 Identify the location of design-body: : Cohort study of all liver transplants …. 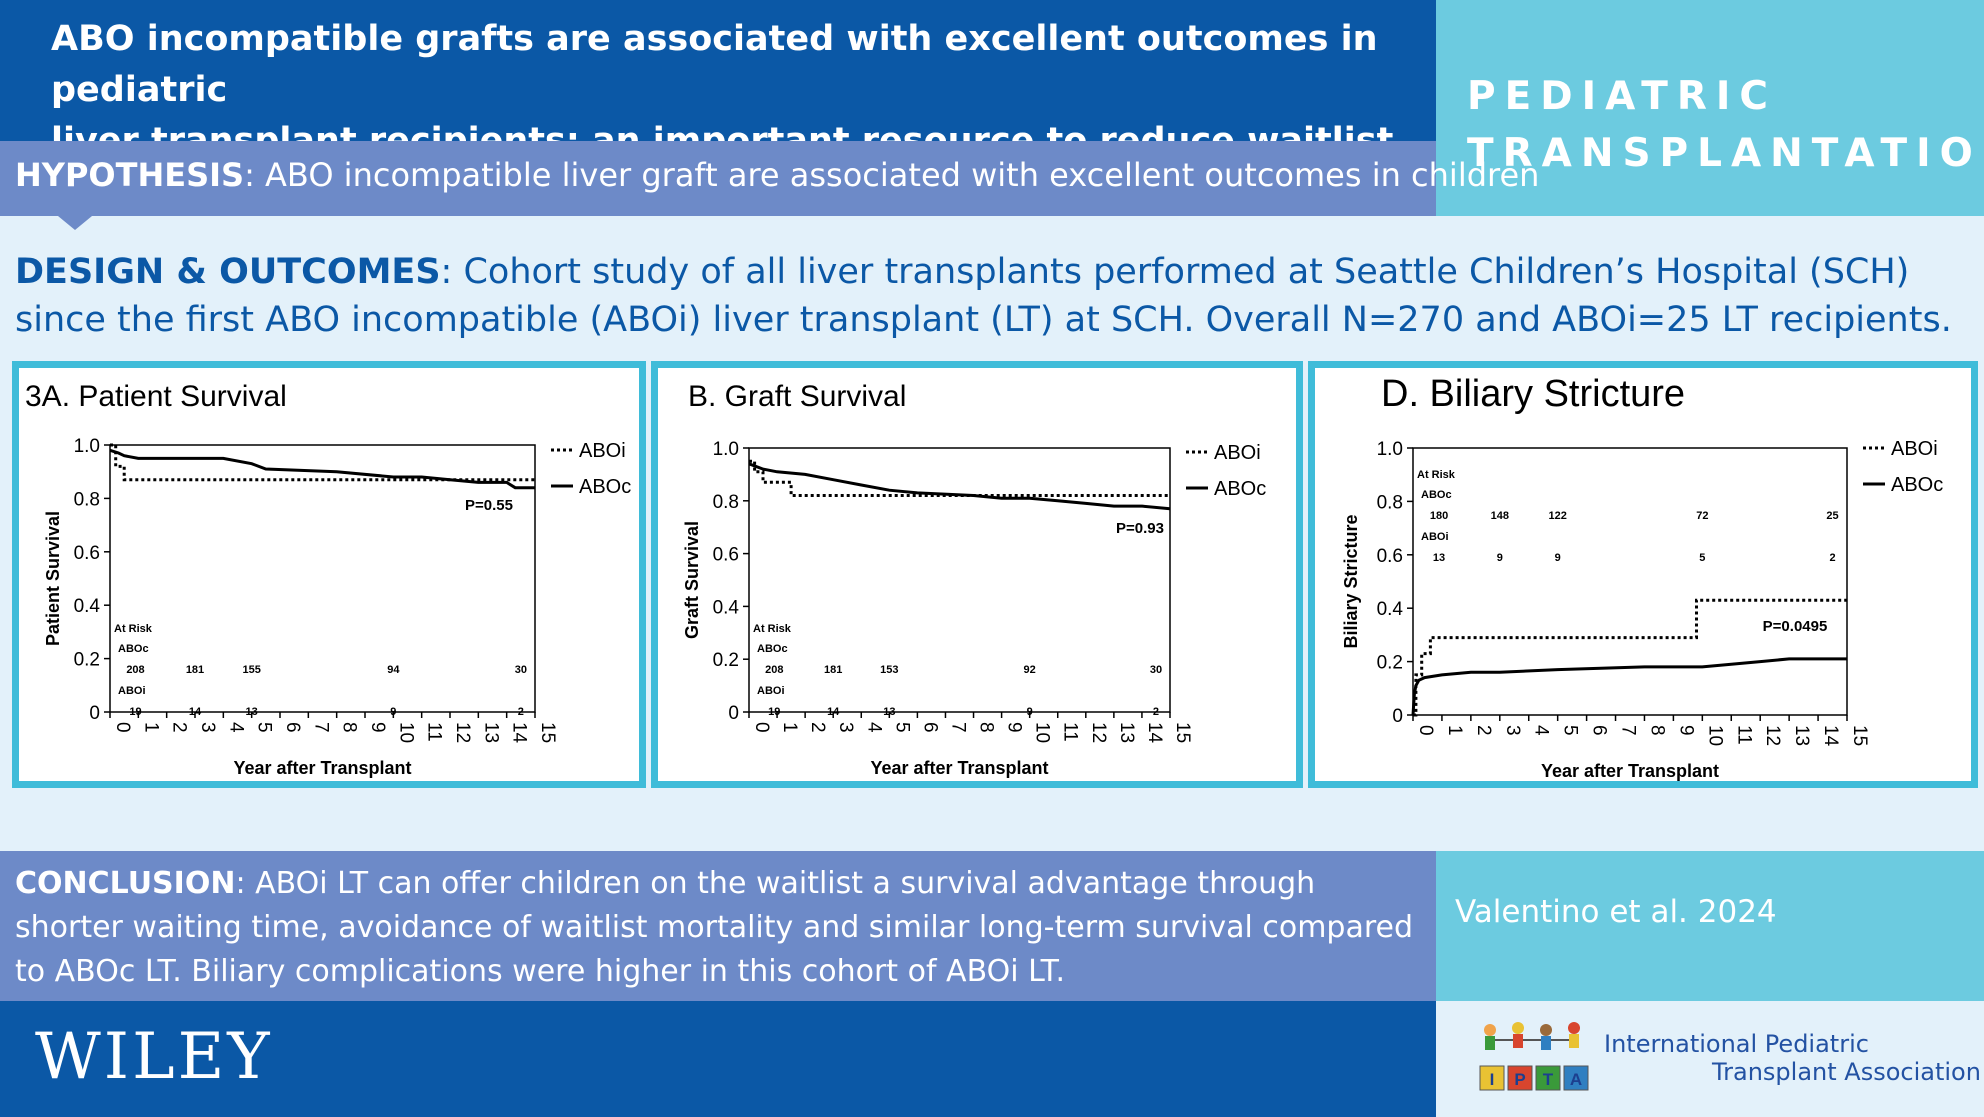
(983, 296).